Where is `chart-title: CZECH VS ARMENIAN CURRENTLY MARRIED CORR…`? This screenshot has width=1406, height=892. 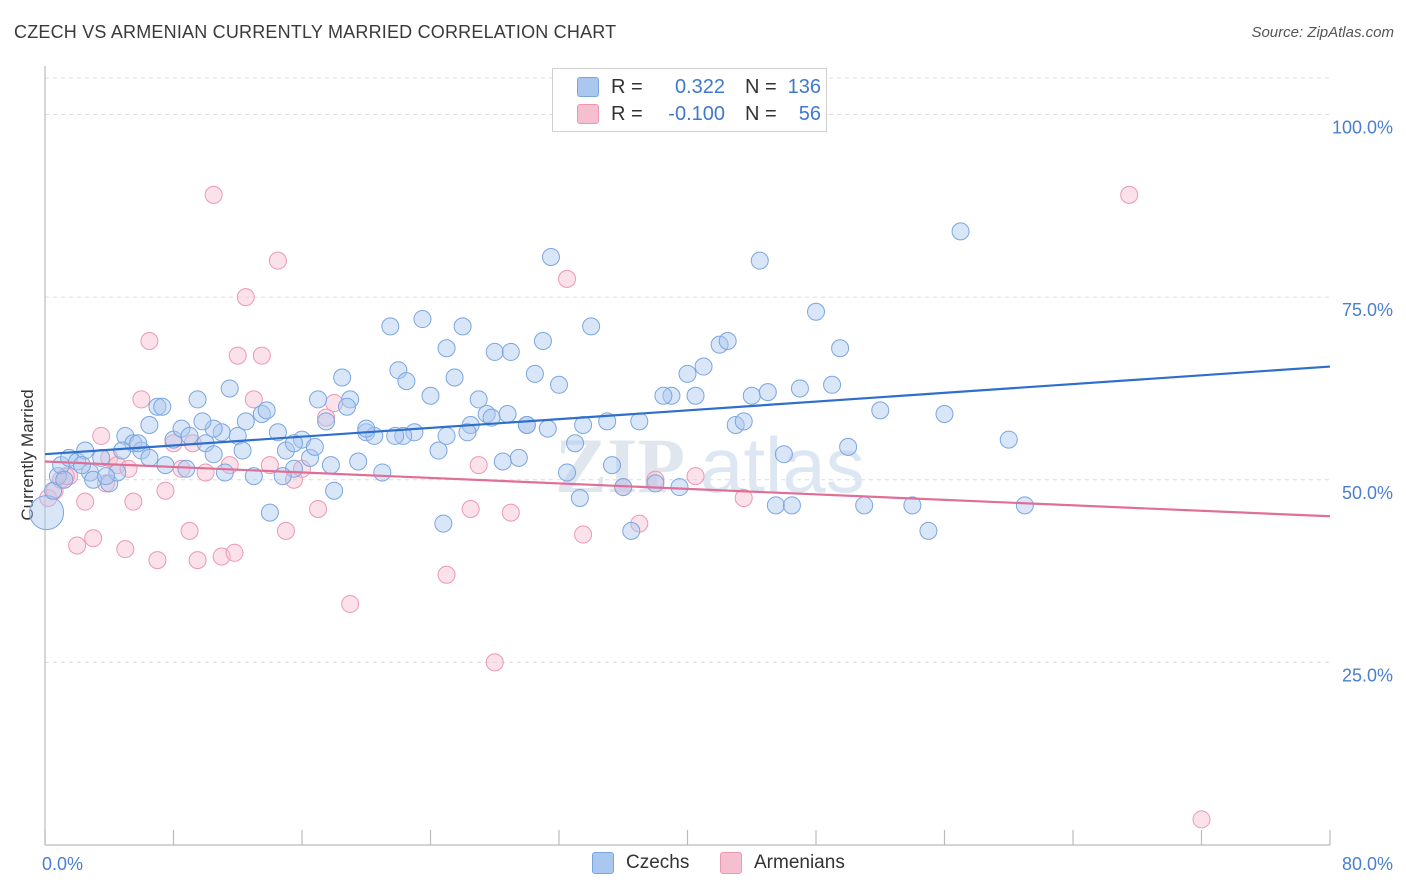
chart-title: CZECH VS ARMENIAN CURRENTLY MARRIED CORR… is located at coordinates (315, 32).